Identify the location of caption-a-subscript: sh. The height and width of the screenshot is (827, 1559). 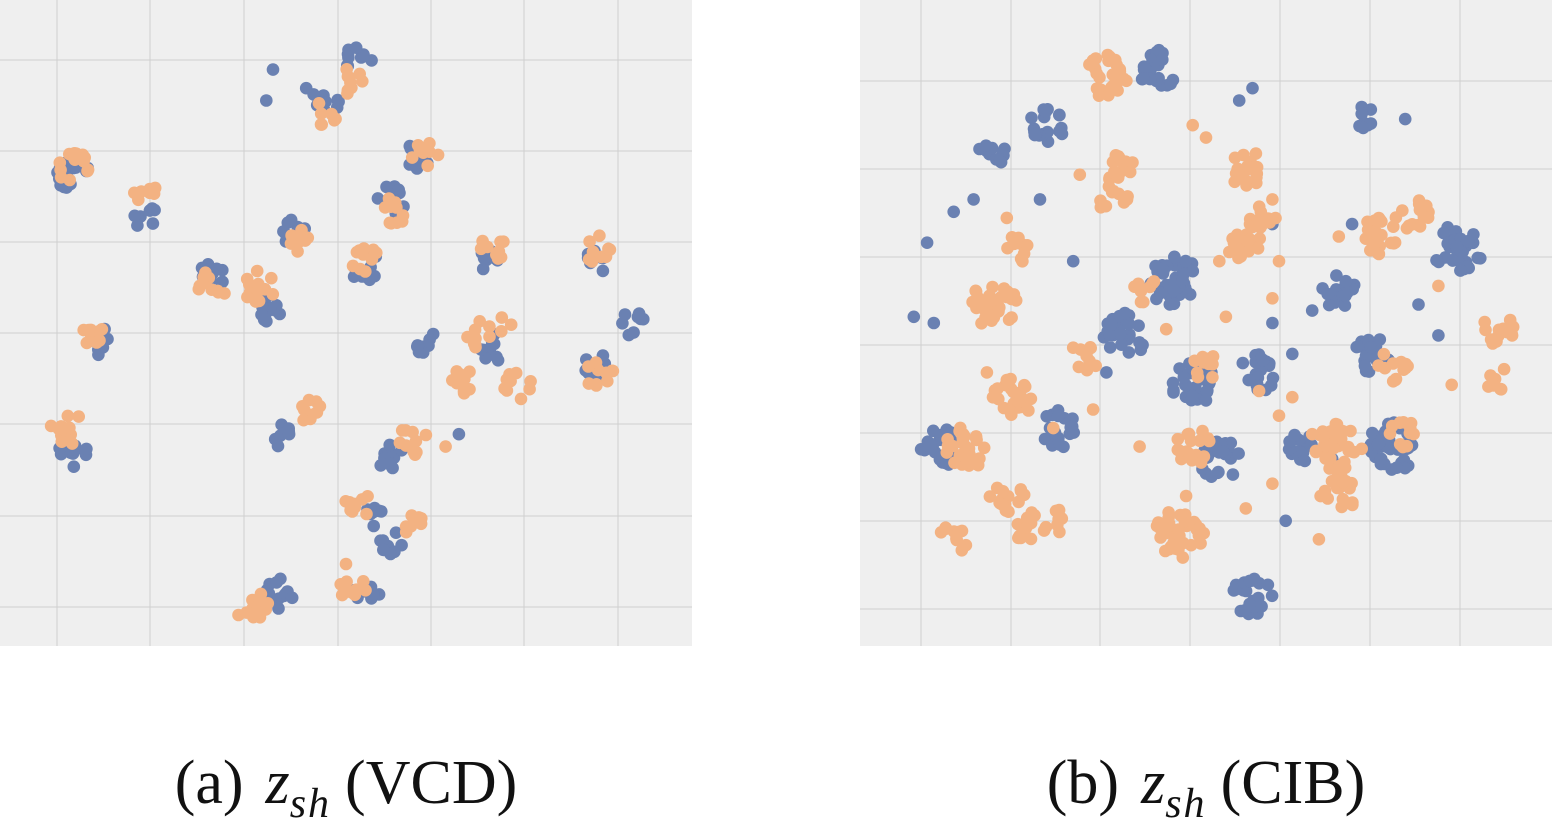
(310, 804).